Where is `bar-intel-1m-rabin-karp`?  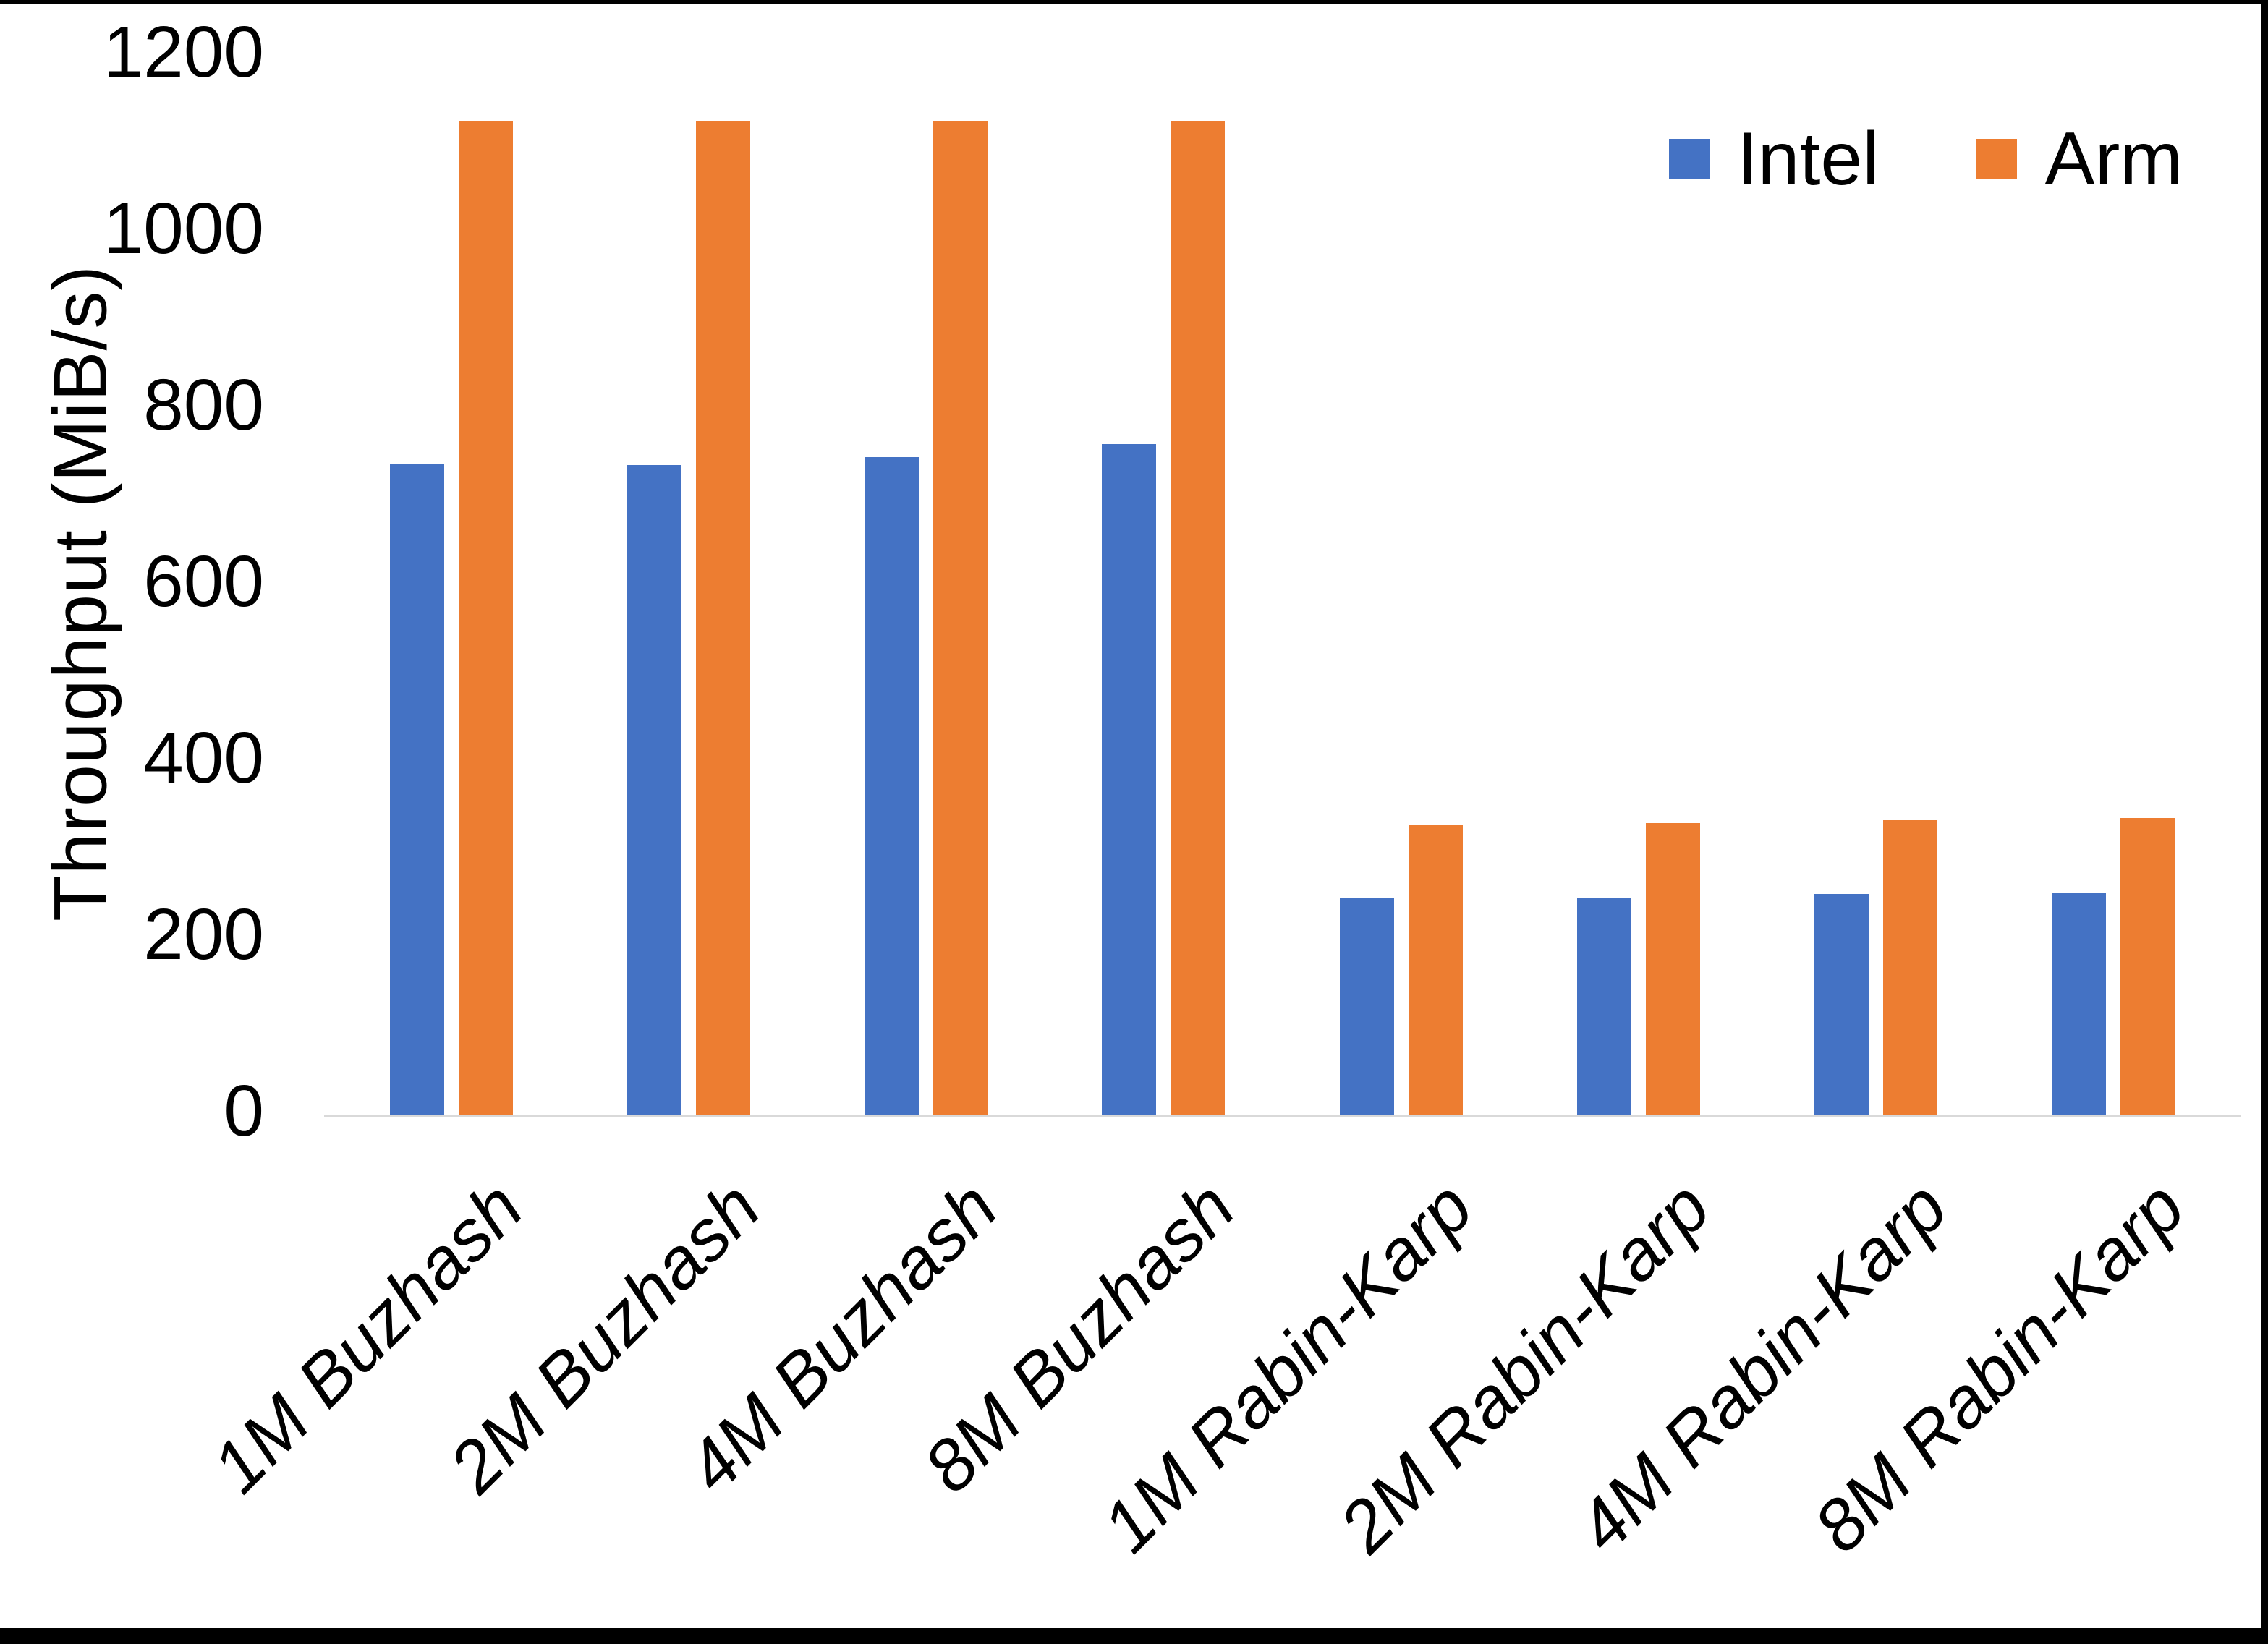 bar-intel-1m-rabin-karp is located at coordinates (1367, 1006).